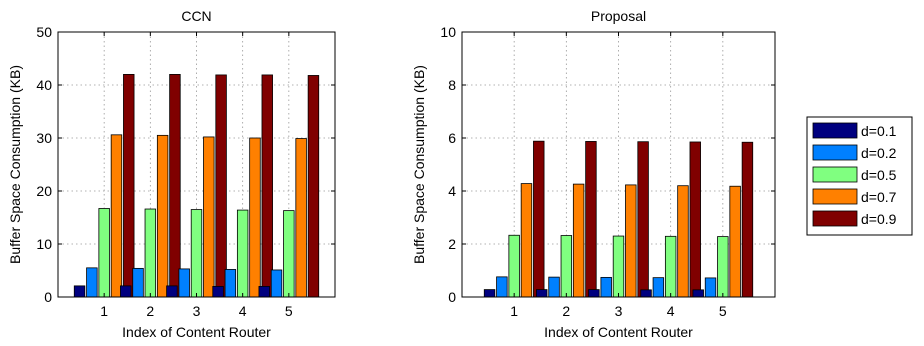 This screenshot has height=346, width=924. I want to click on chart-title: CCN, so click(196, 16).